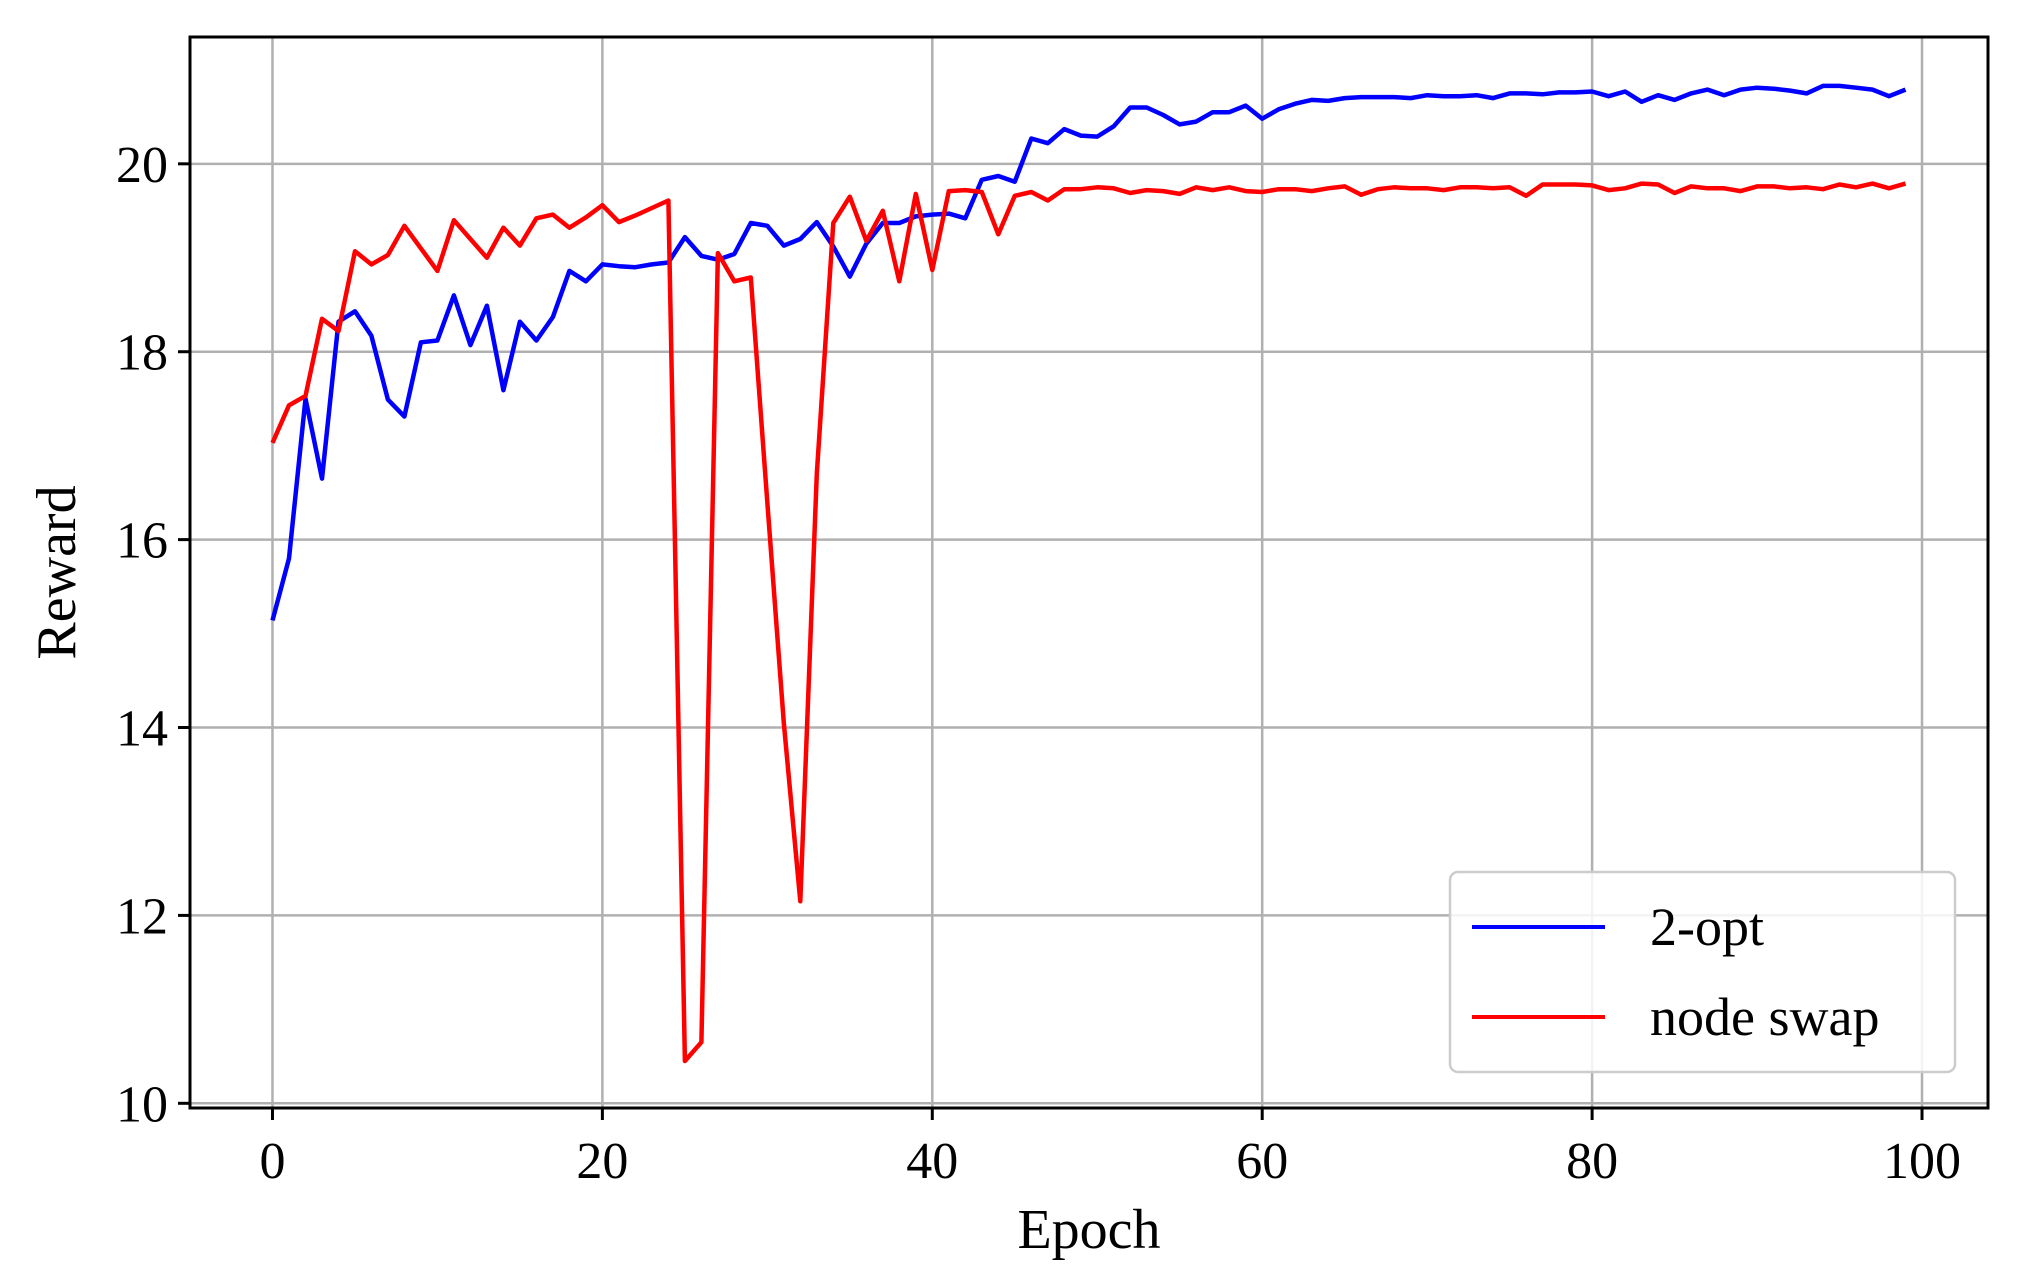 The width and height of the screenshot is (2017, 1271). Describe the element at coordinates (1088, 1230) in the screenshot. I see `x-axis-label: Epoch` at that location.